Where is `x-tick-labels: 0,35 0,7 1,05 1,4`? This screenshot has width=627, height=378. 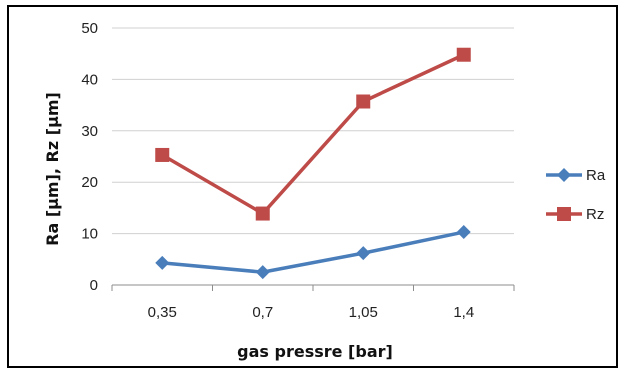 x-tick-labels: 0,35 0,7 1,05 1,4 is located at coordinates (311, 312).